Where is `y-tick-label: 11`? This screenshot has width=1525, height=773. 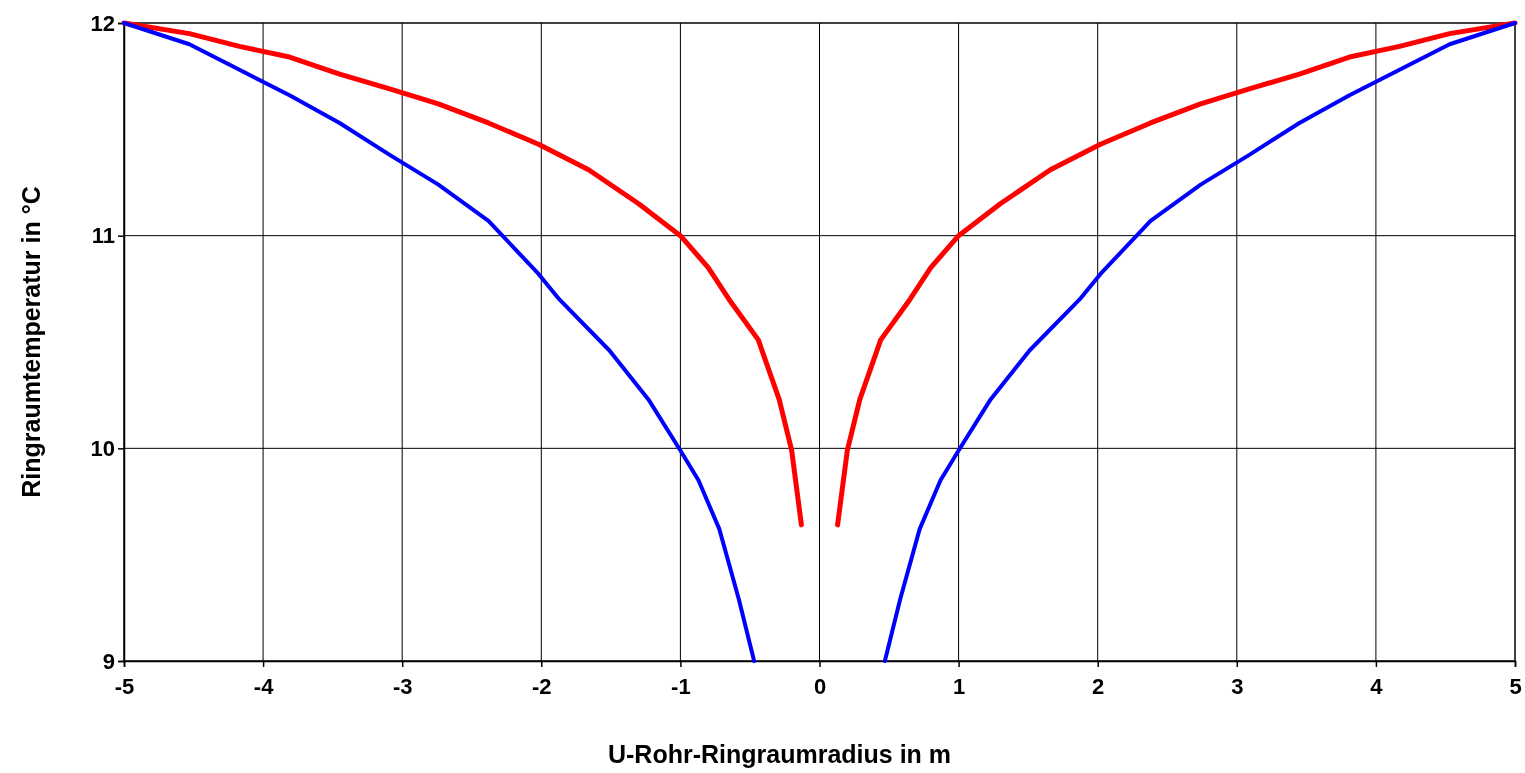
y-tick-label: 11 is located at coordinates (103, 236).